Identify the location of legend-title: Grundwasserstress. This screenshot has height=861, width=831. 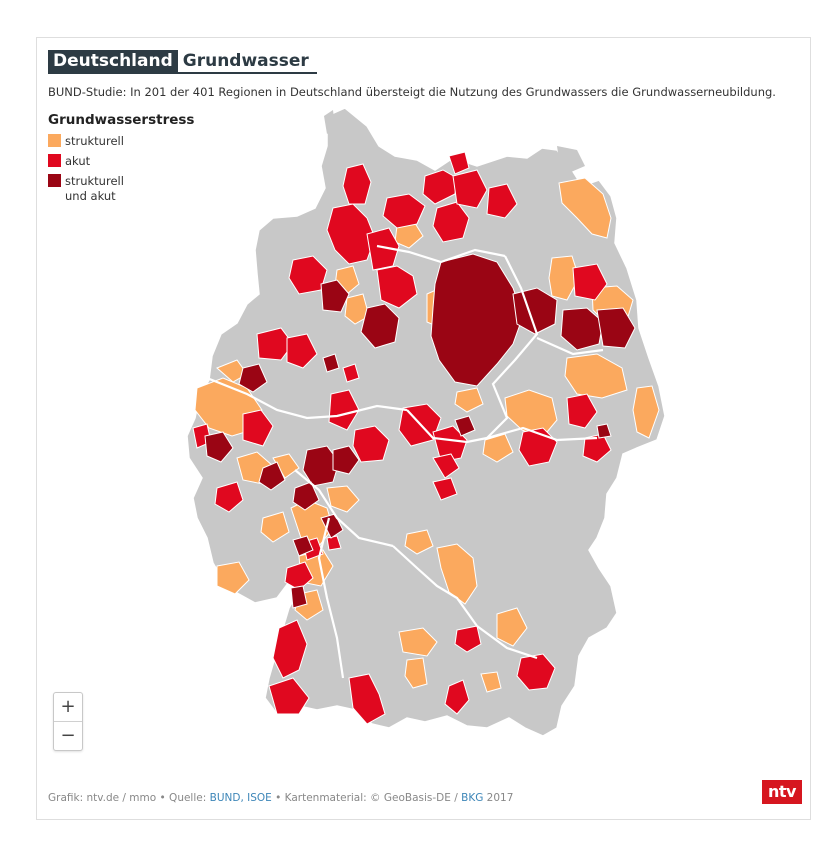
(121, 120).